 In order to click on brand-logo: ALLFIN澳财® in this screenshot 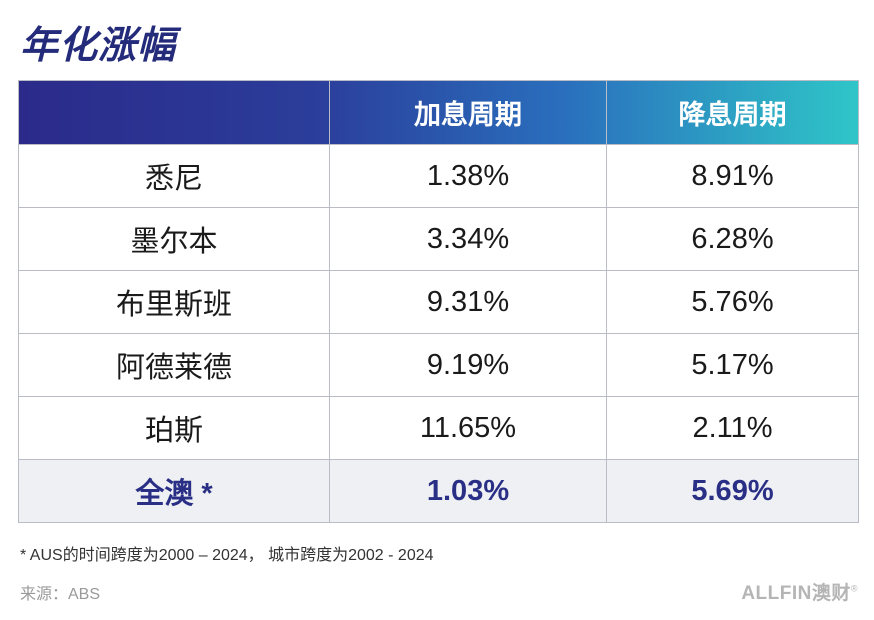, I will do `click(799, 591)`.